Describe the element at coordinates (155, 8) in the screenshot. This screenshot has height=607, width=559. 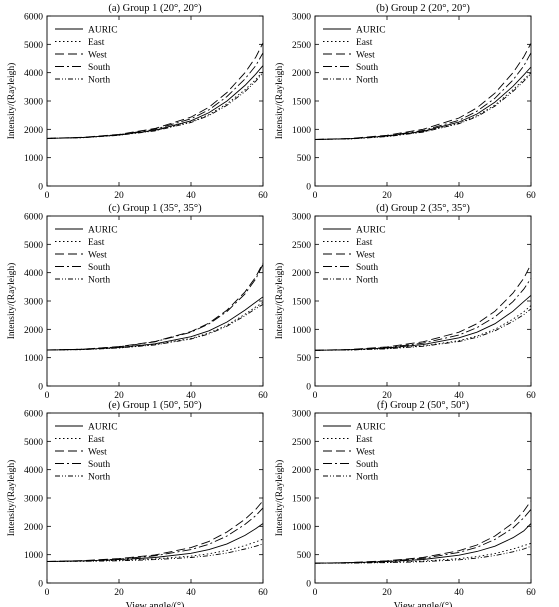
I see `chart-title: (a) Group 1 (20°, 20°)` at that location.